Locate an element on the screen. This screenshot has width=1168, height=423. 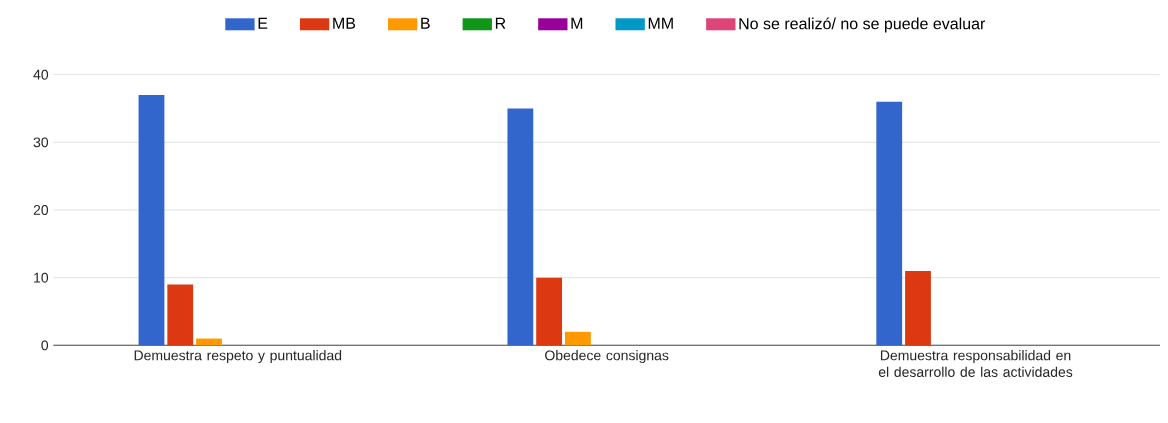
y-tick-label: 0 is located at coordinates (45, 345).